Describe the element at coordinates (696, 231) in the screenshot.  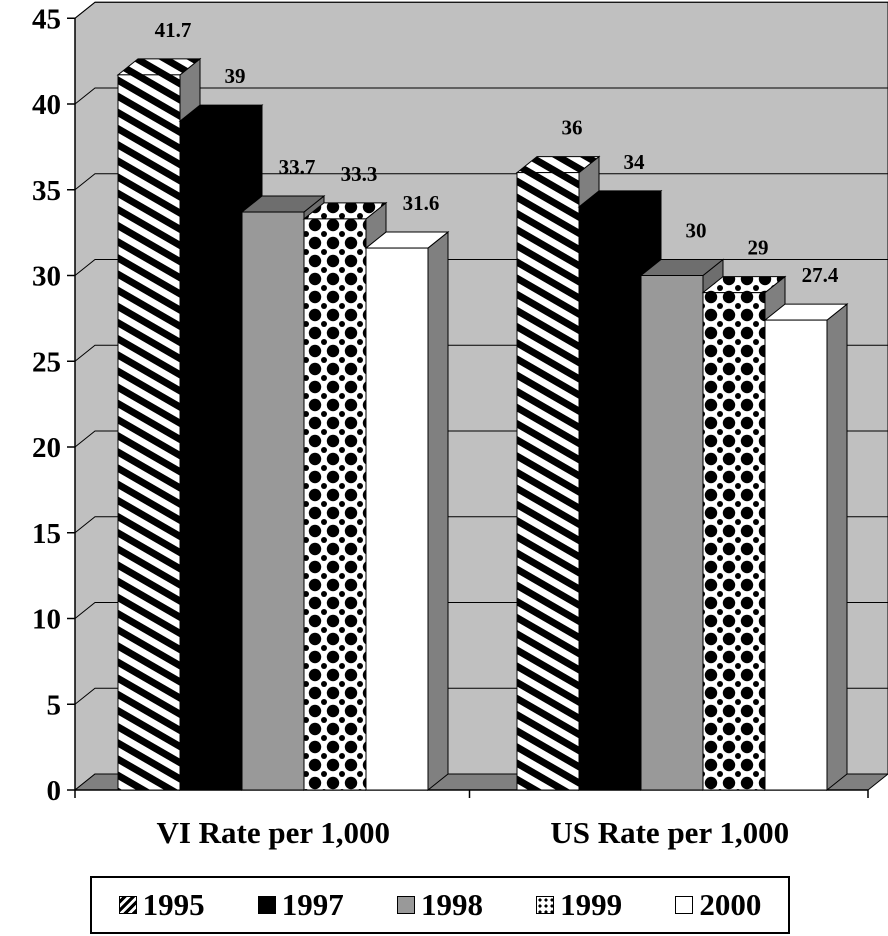
I see `data-label: 30` at that location.